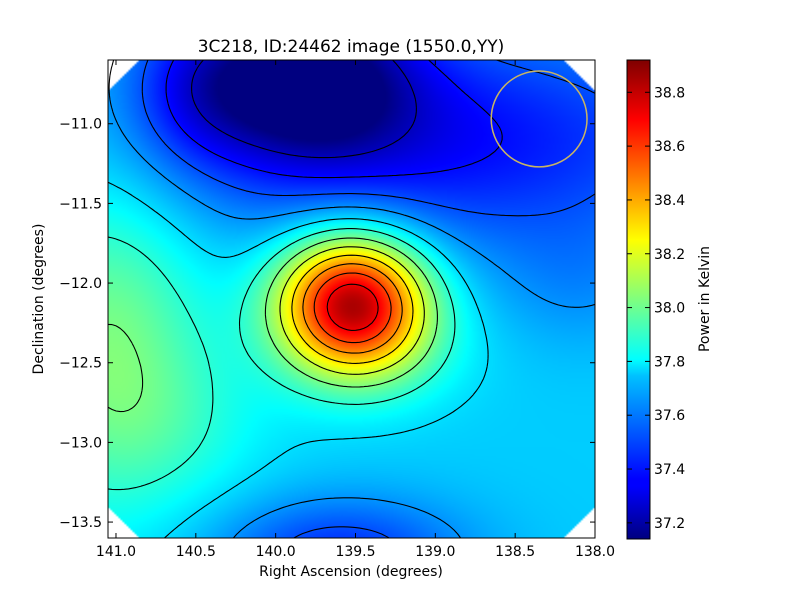 This screenshot has width=800, height=600. Describe the element at coordinates (669, 362) in the screenshot. I see `colorbar-tick-label: 37.8` at that location.